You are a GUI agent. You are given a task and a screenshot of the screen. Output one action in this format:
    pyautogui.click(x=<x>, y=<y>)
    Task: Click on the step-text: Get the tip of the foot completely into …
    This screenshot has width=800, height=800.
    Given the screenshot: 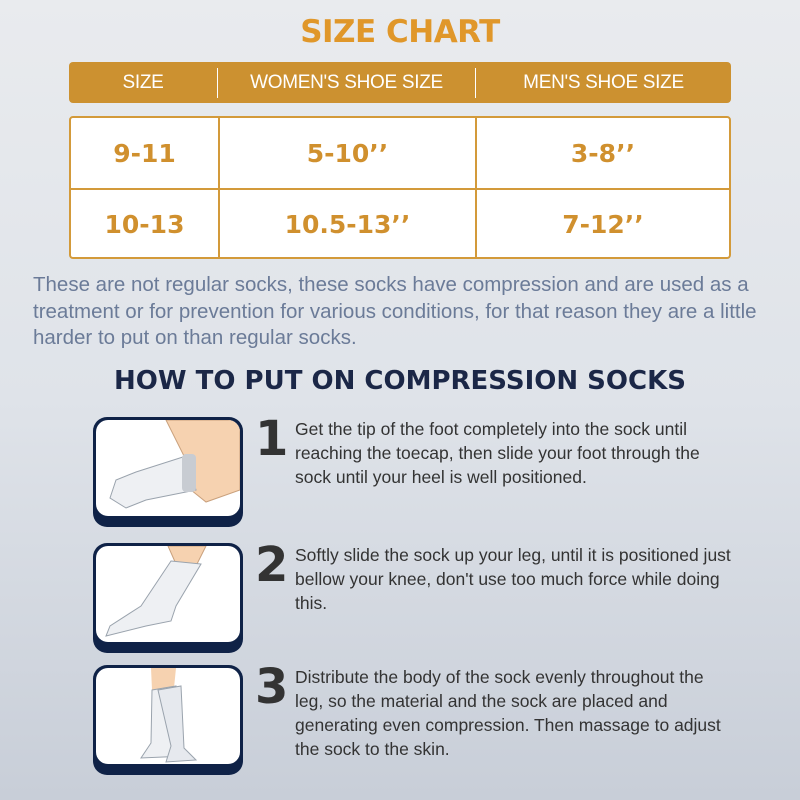 What is the action you would take?
    pyautogui.click(x=497, y=453)
    